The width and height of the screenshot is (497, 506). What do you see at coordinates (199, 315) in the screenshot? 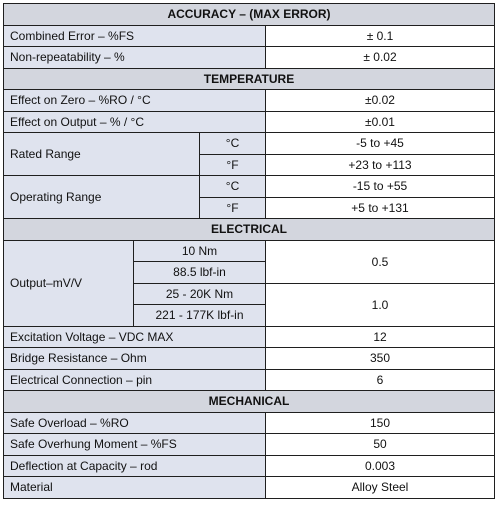
I see `capacity-lbf-large: 221 - 177K lbf-in` at bounding box center [199, 315].